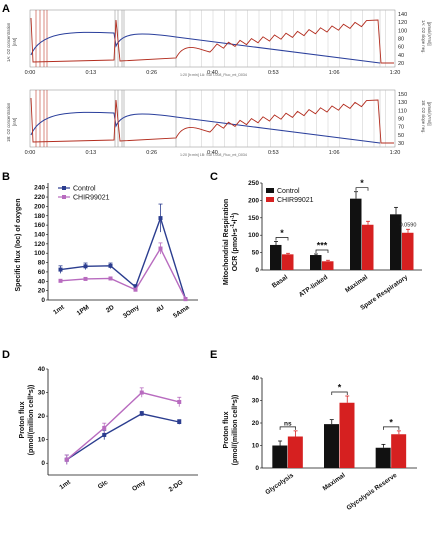 The image size is (435, 555). What do you see at coordinates (151, 73) in the screenshot?
I see `x-tick-label: 0:26` at bounding box center [151, 73].